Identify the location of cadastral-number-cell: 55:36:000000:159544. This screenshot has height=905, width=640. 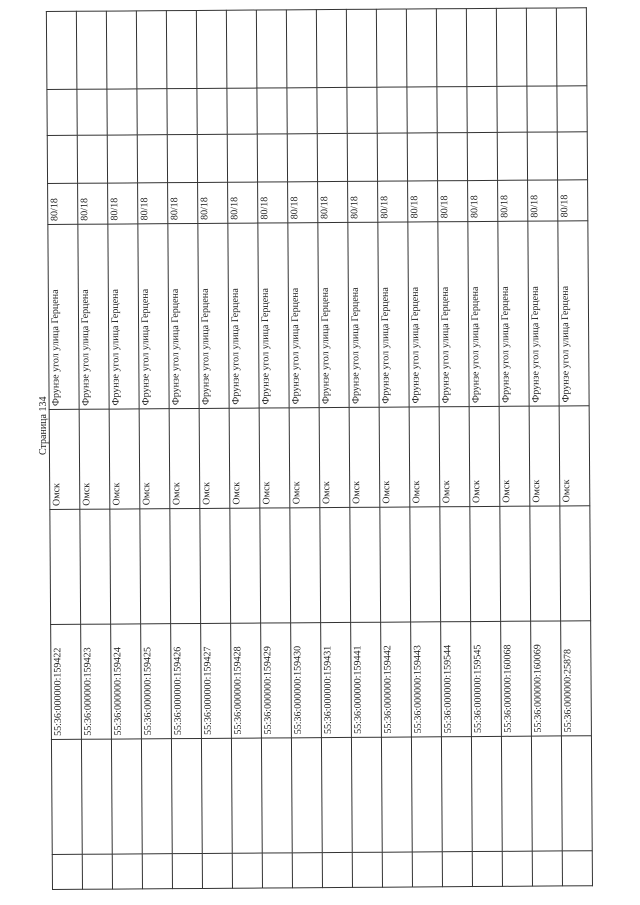
(456, 679).